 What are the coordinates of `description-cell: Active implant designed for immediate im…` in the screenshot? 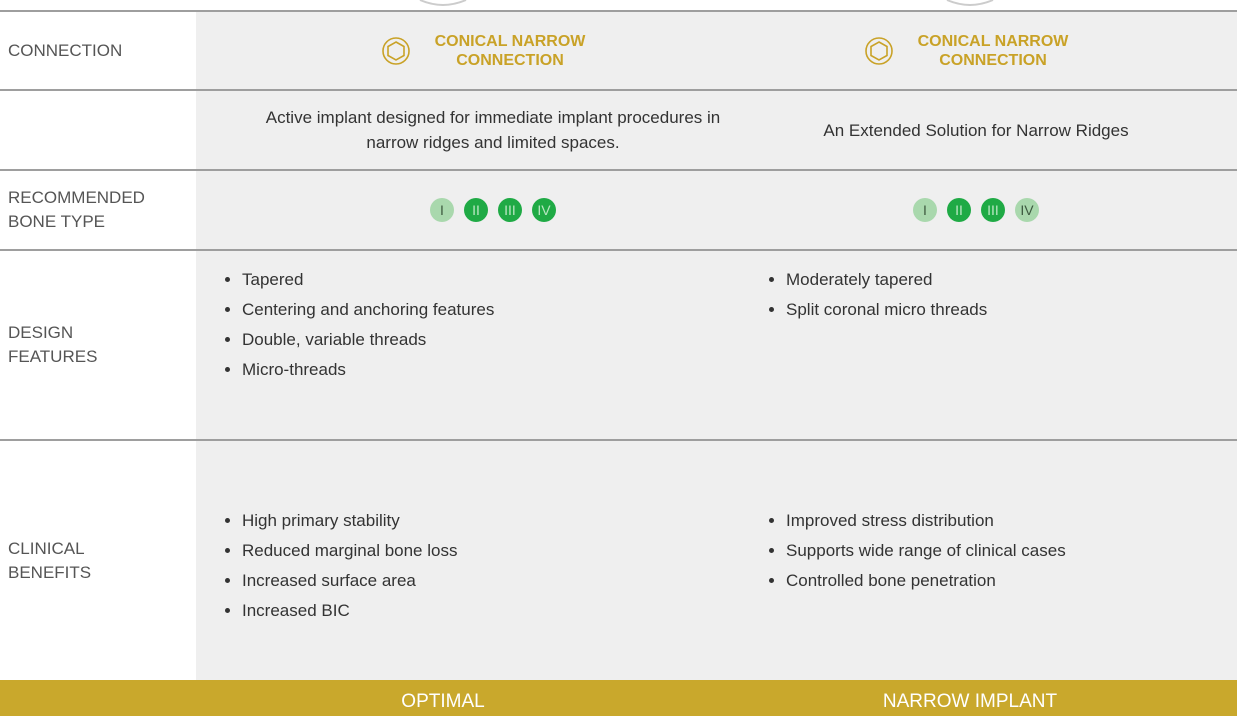 It's located at (493, 130).